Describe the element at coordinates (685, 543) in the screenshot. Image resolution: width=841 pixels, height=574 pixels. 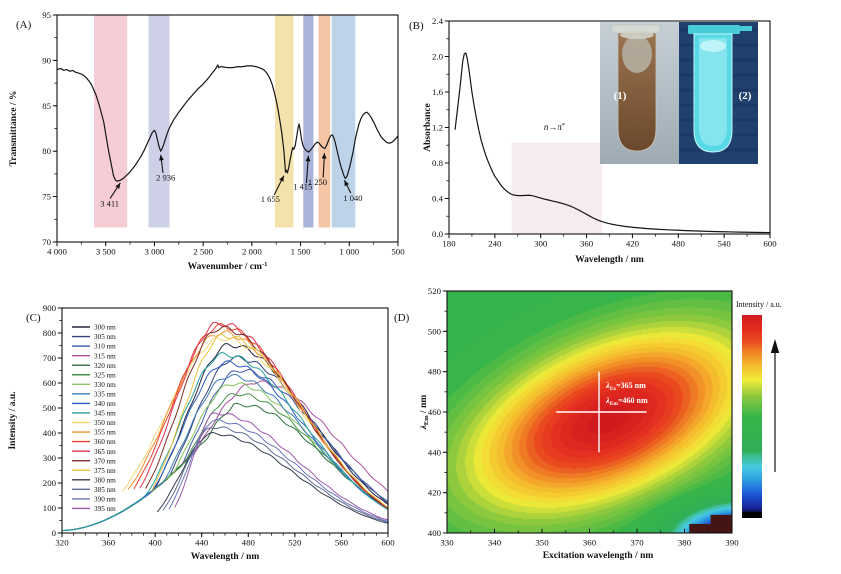
I see `svg-text: 380` at that location.